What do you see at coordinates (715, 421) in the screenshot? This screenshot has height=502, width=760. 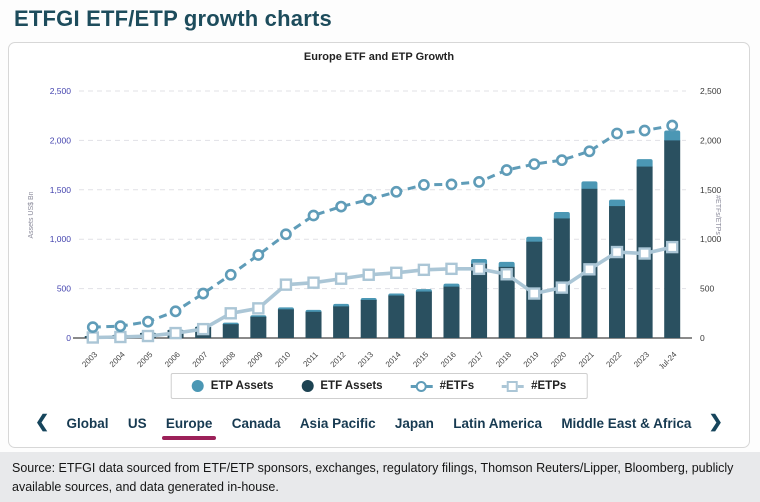 I see `next-region-chevron-icon: ❯` at bounding box center [715, 421].